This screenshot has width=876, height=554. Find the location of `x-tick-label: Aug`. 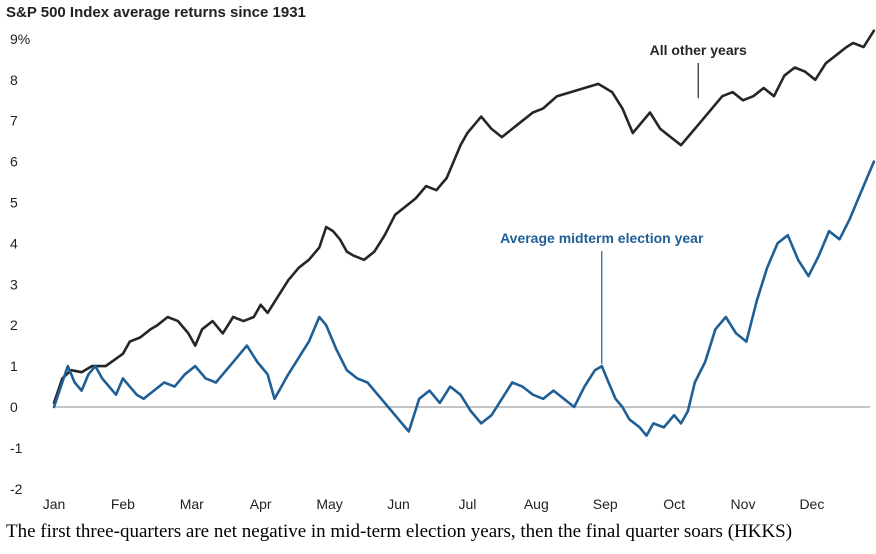

x-tick-label: Aug is located at coordinates (536, 504).